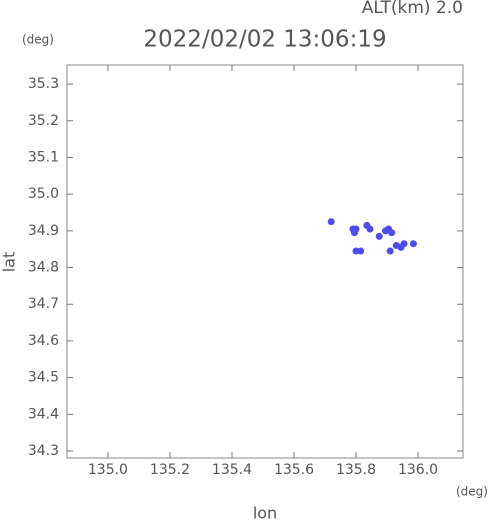 The height and width of the screenshot is (521, 491). I want to click on y-tick-label: 35.3, so click(43, 84).